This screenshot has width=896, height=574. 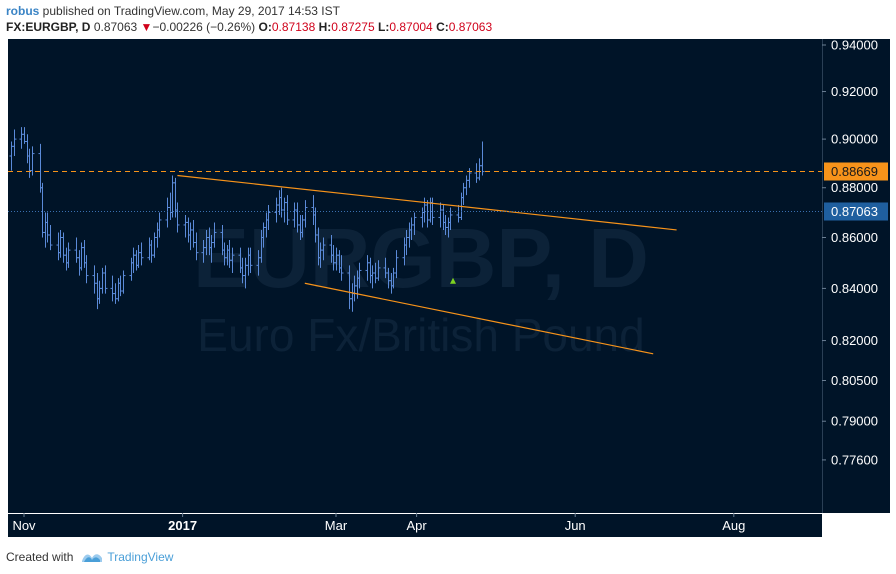 I want to click on time-axis, so click(x=415, y=525).